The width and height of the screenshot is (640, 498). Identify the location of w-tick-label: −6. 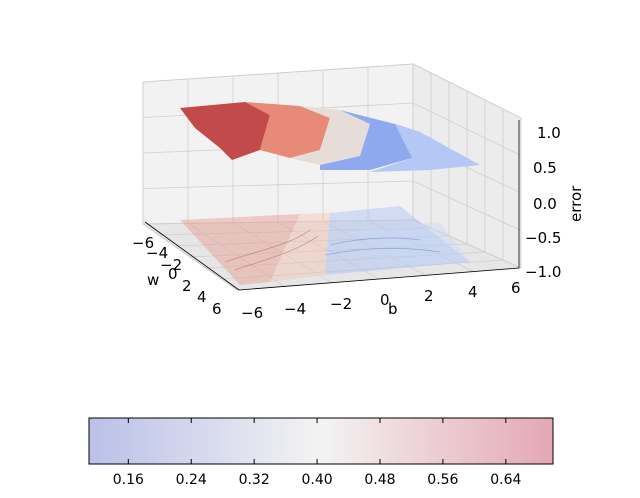
(143, 243).